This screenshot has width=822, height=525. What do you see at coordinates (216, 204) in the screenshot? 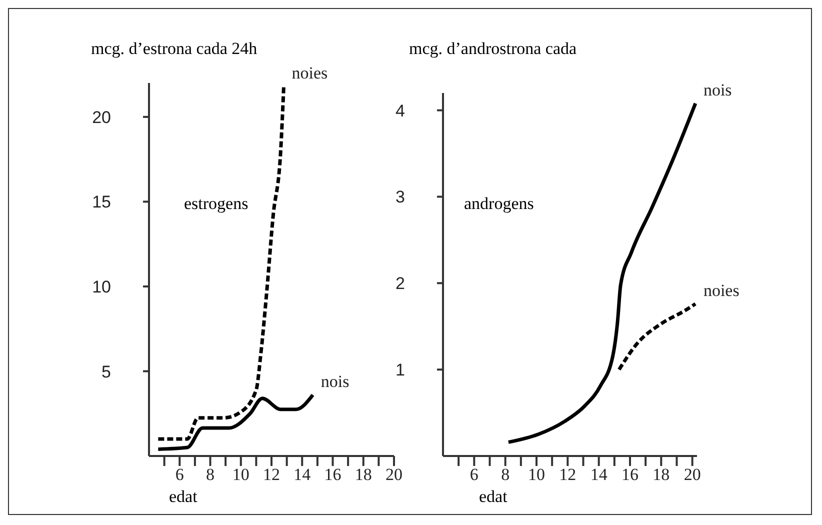
I see `annotation: estrogens` at bounding box center [216, 204].